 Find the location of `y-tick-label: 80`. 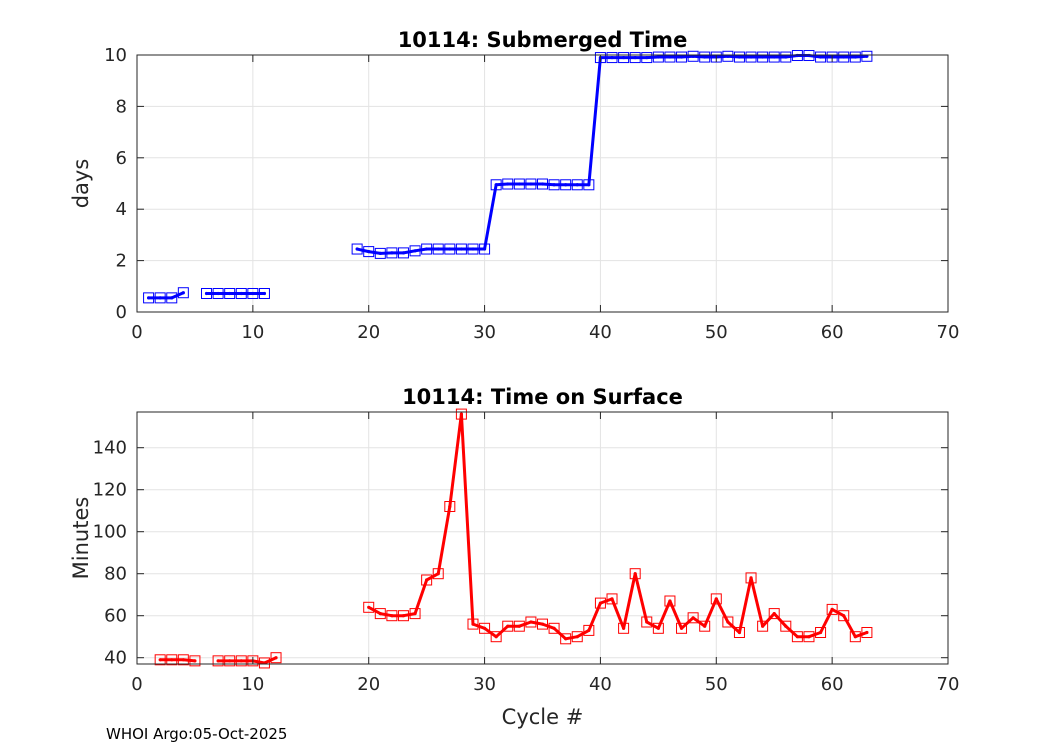

y-tick-label: 80 is located at coordinates (115, 574).